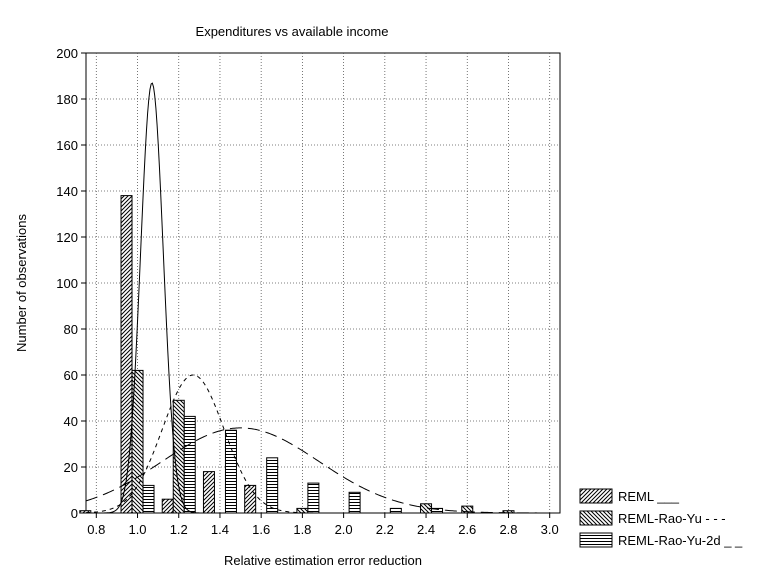 The width and height of the screenshot is (778, 572). What do you see at coordinates (467, 529) in the screenshot?
I see `x-tick-label: 2.6` at bounding box center [467, 529].